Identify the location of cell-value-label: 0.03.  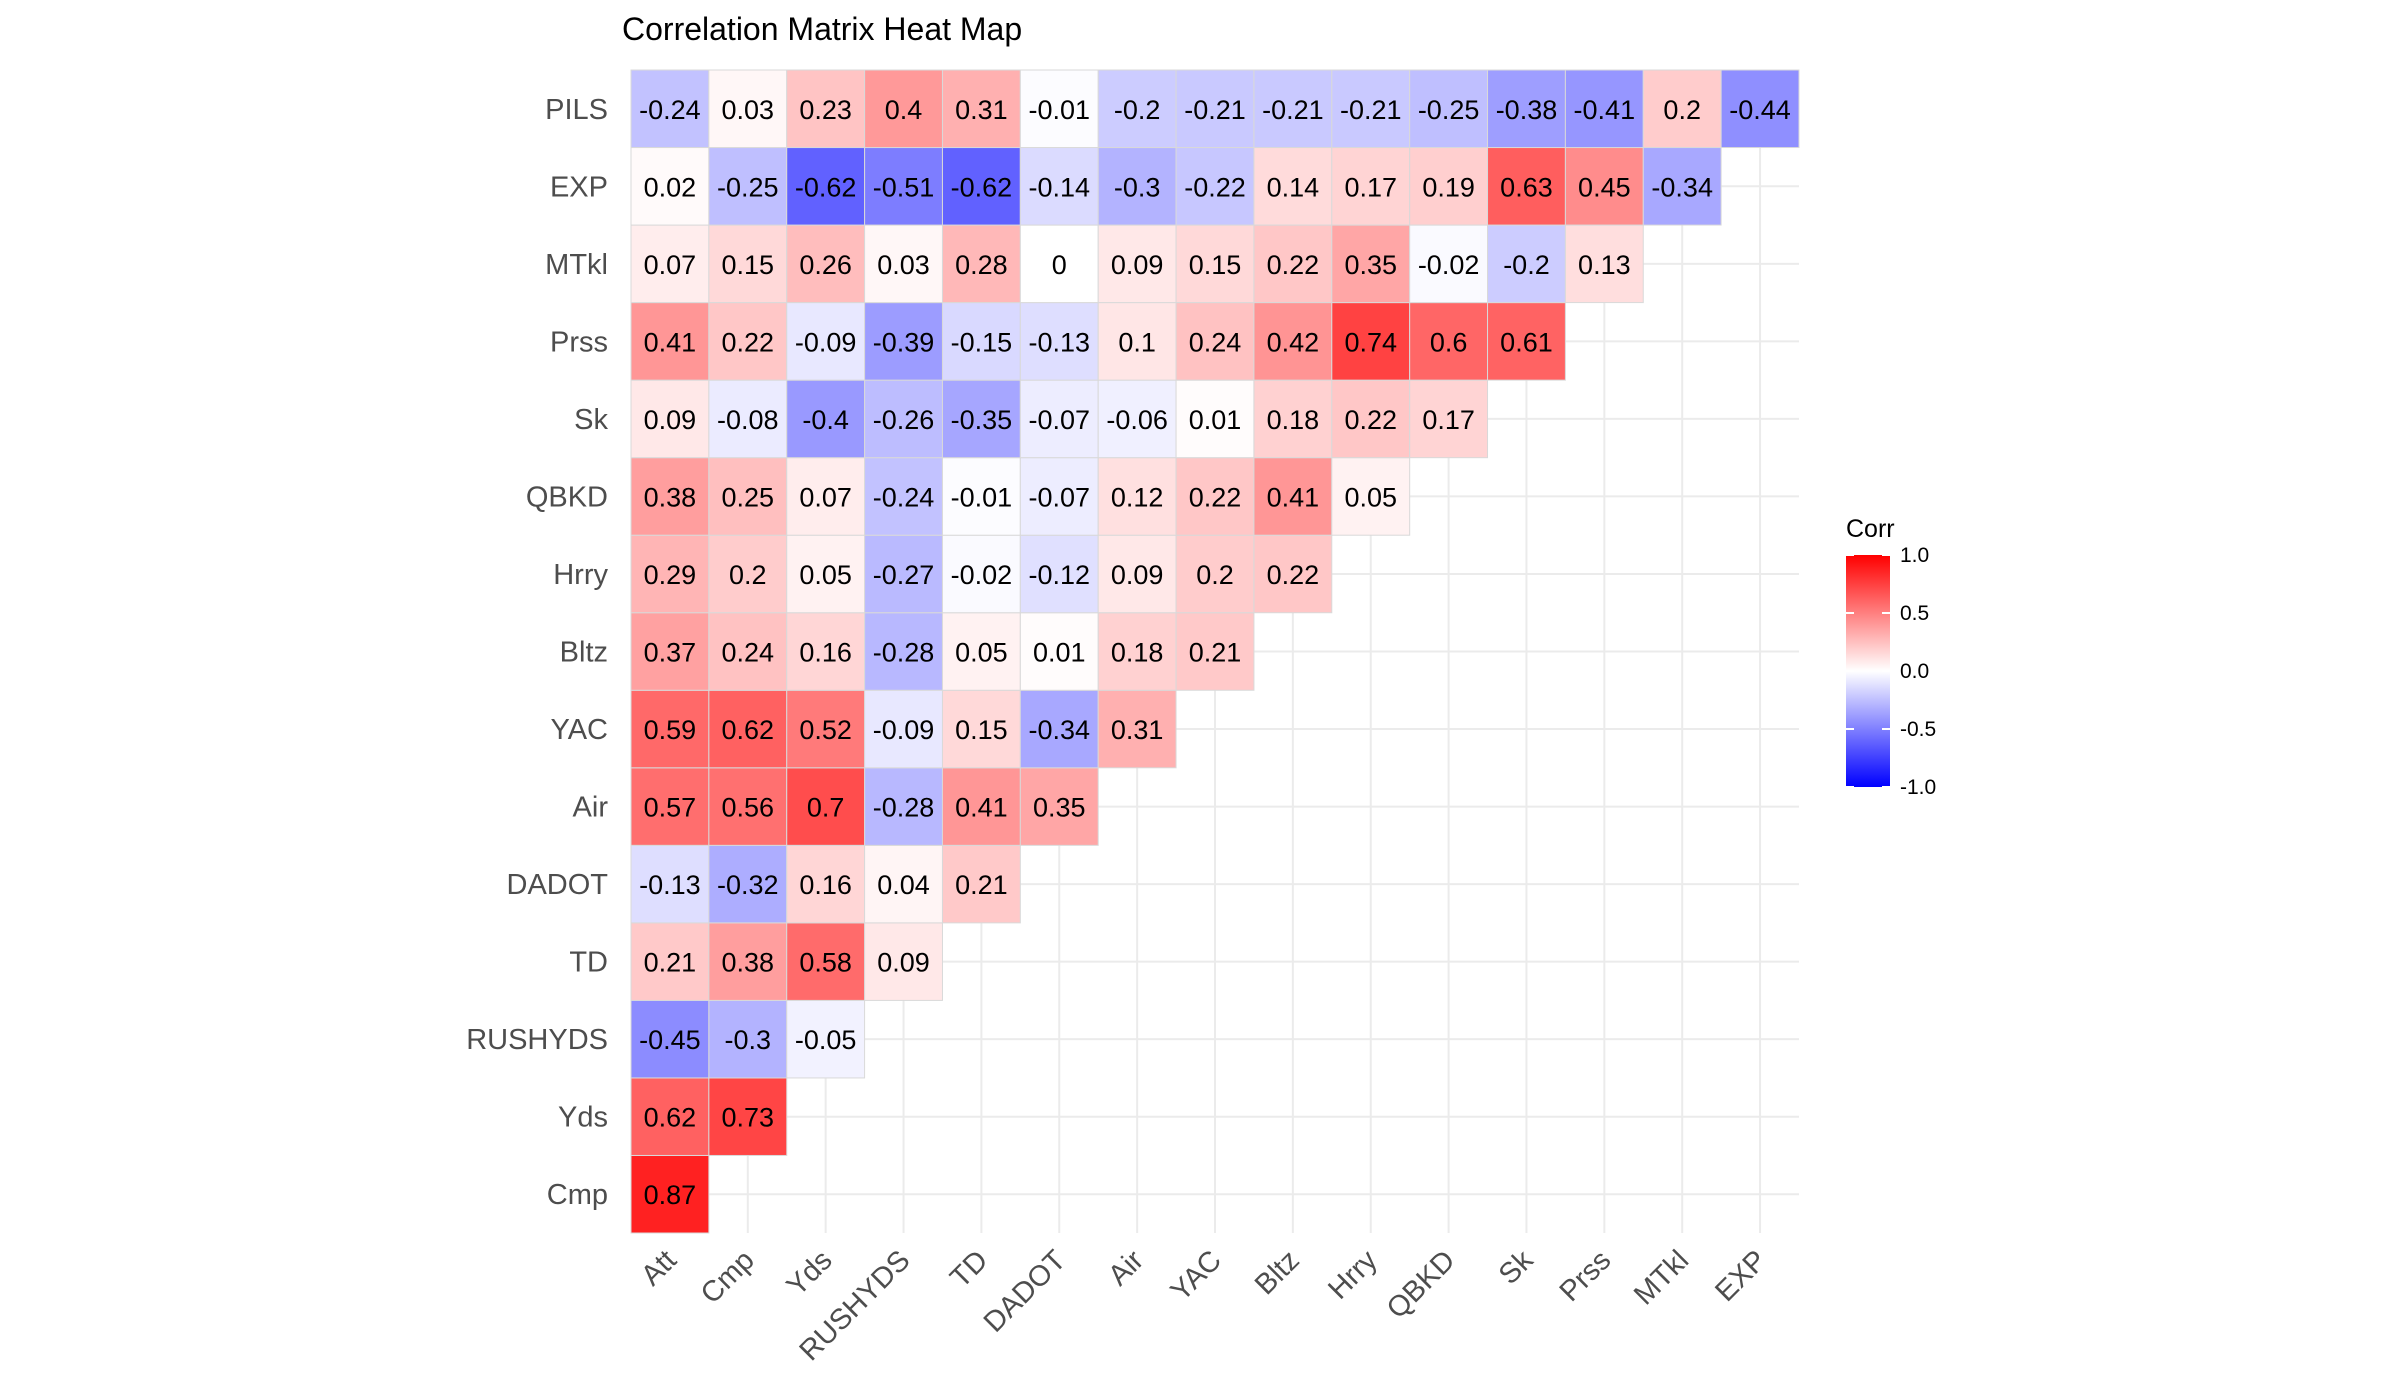
(748, 110).